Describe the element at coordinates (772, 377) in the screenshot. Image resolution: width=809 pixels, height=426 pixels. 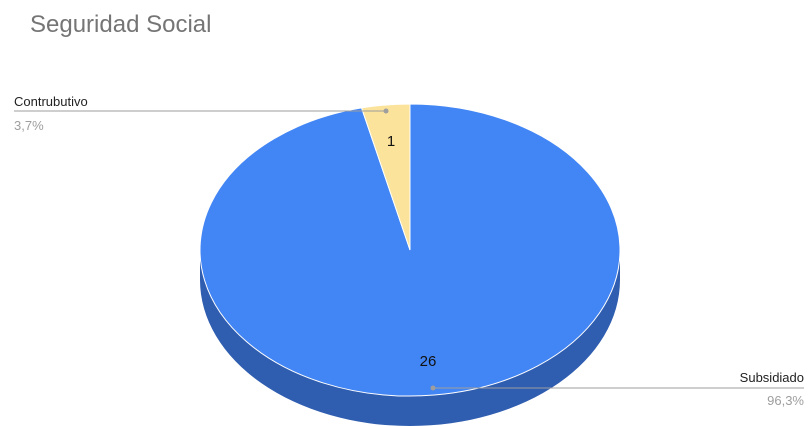
I see `legend-label-subsidiado: Subsidiado` at that location.